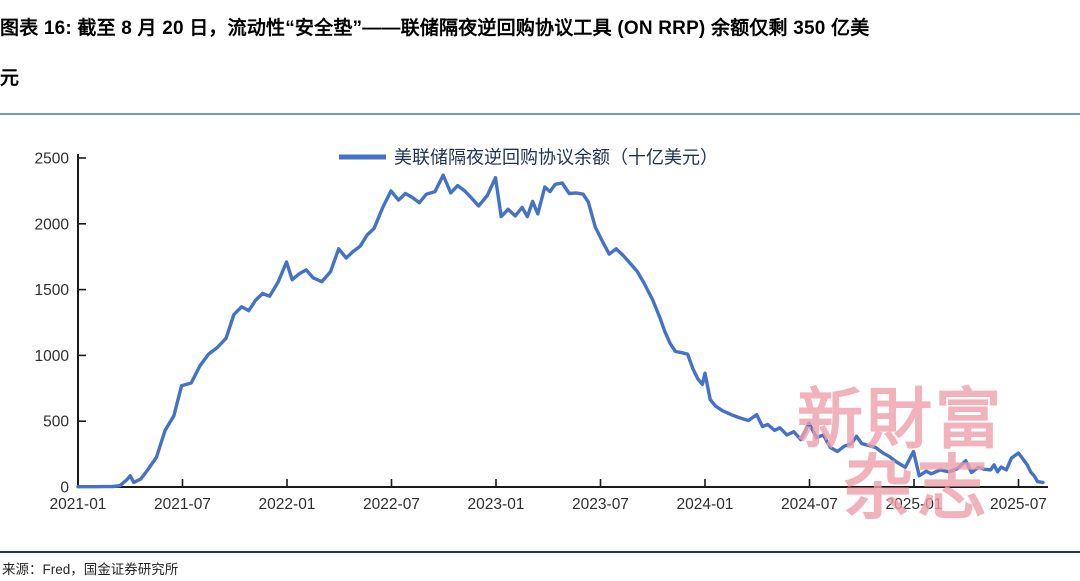  Describe the element at coordinates (705, 504) in the screenshot. I see `x-axis-tick-label: 2024-01` at that location.